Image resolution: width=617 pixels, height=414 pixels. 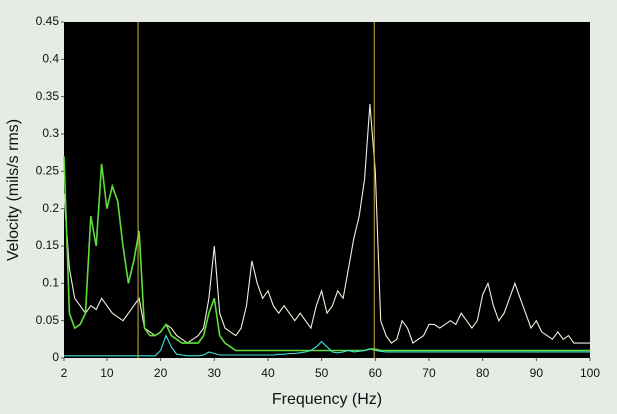 I want to click on x-tick-label: 20, so click(x=161, y=373).